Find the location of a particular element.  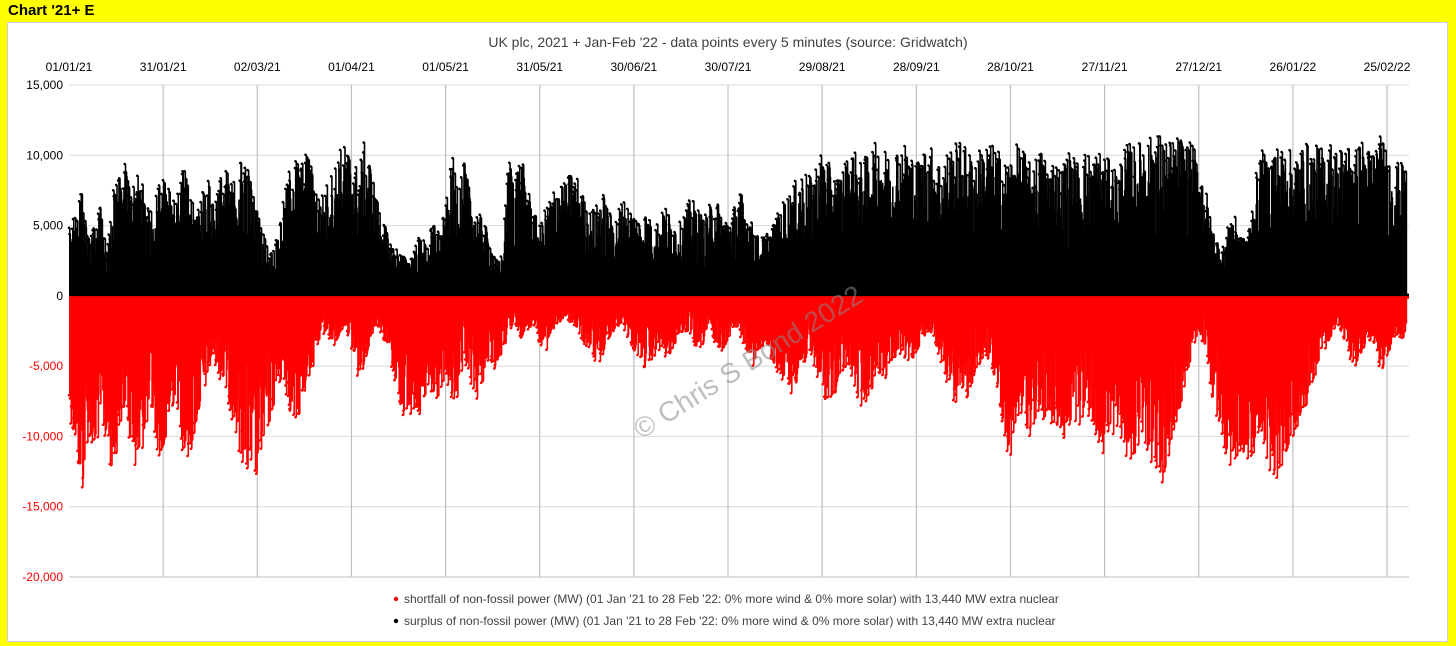

x-tick-label: 31/01/21 is located at coordinates (163, 67).